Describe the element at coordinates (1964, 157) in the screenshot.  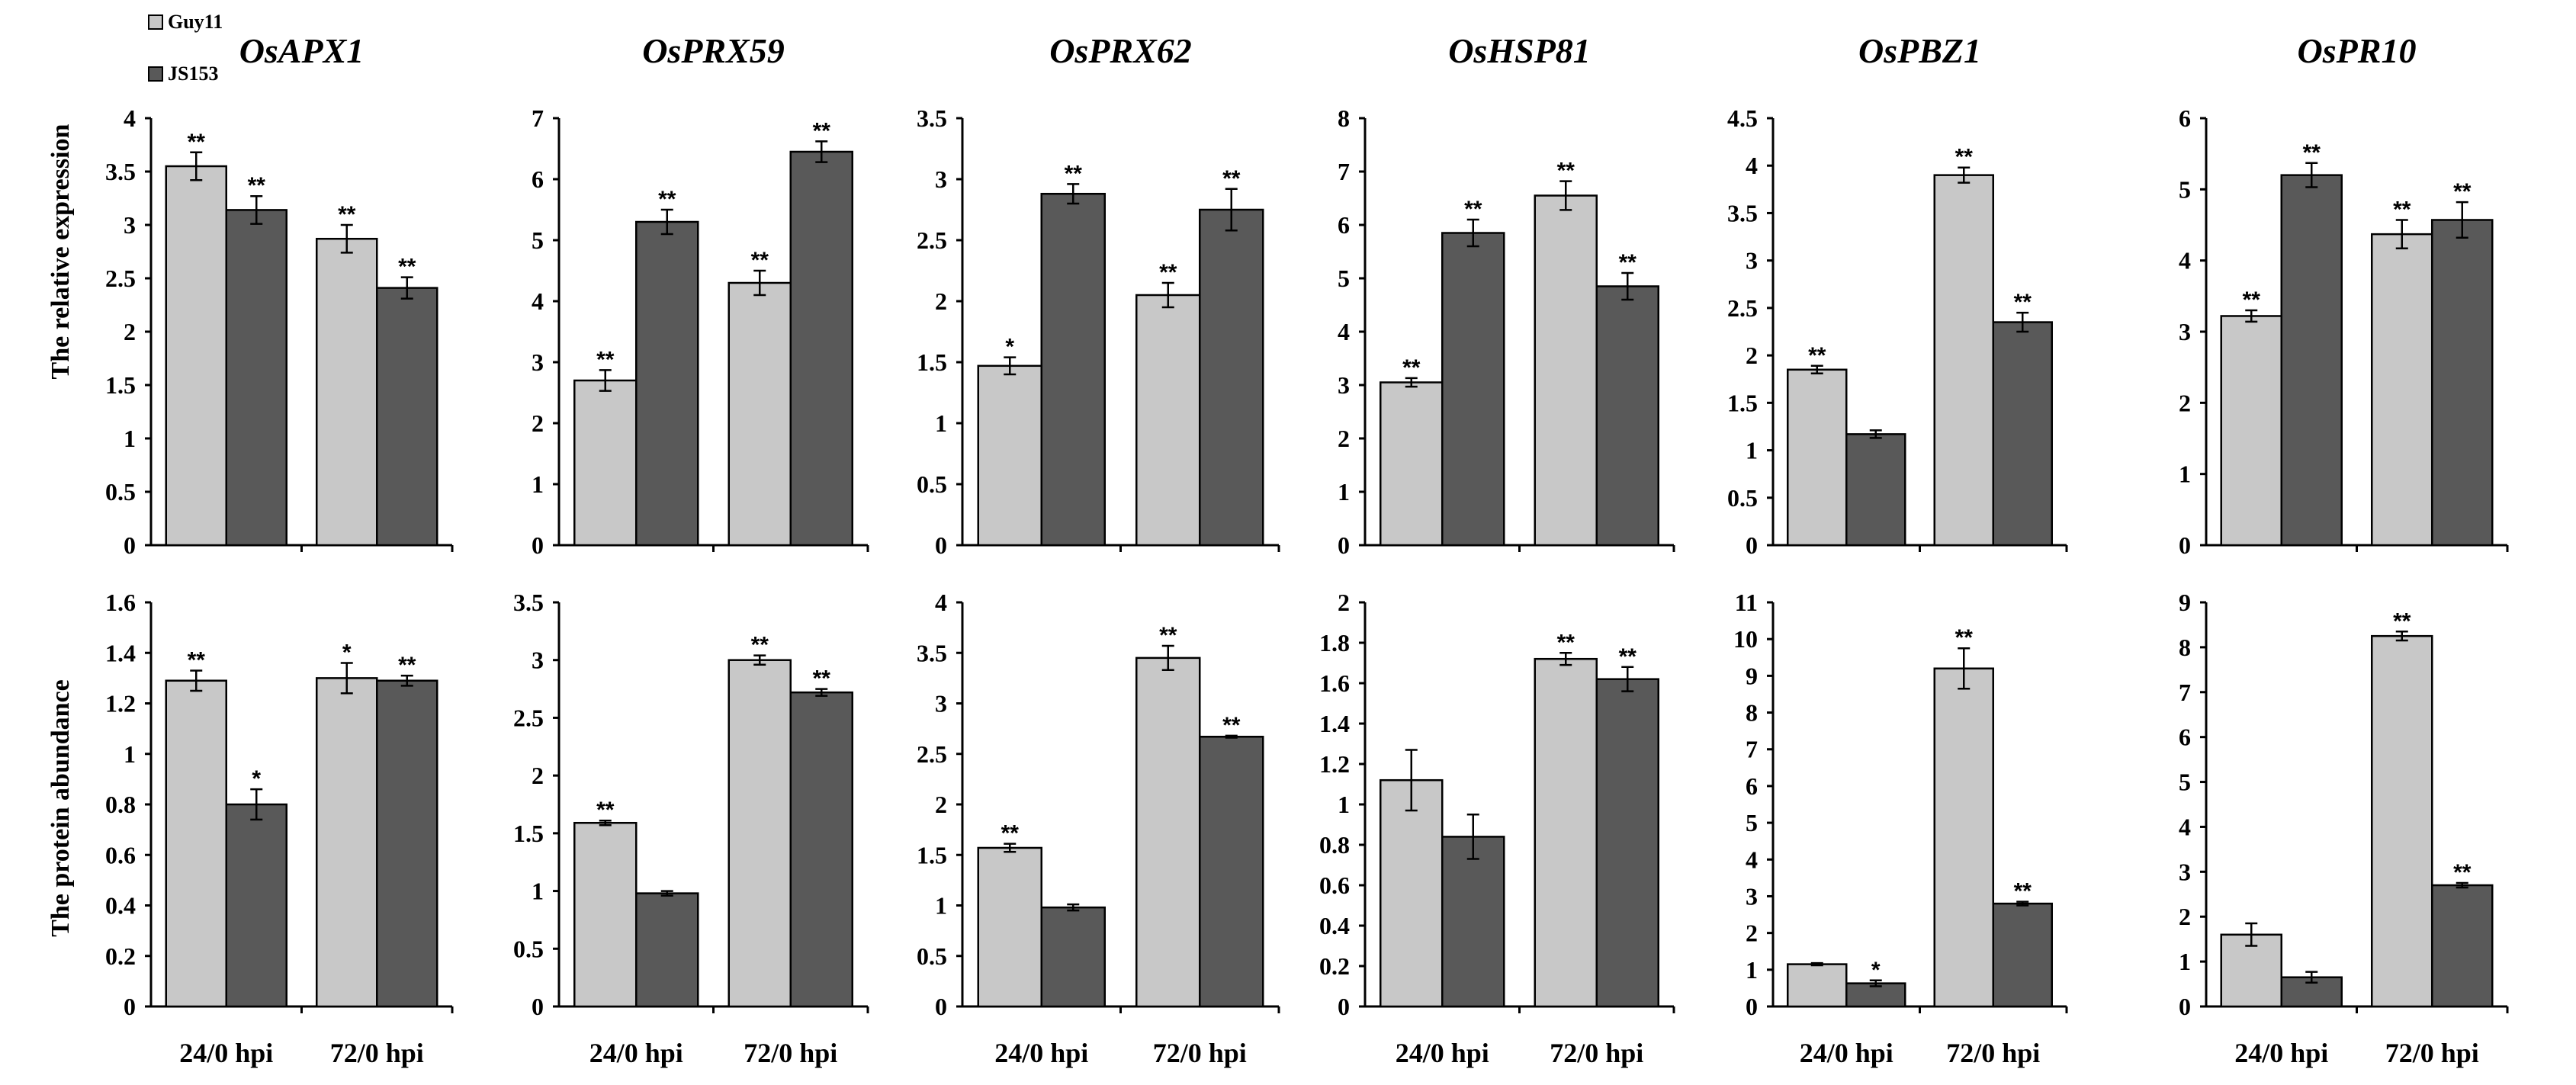
I see `panel-5-significance-mark: **` at that location.